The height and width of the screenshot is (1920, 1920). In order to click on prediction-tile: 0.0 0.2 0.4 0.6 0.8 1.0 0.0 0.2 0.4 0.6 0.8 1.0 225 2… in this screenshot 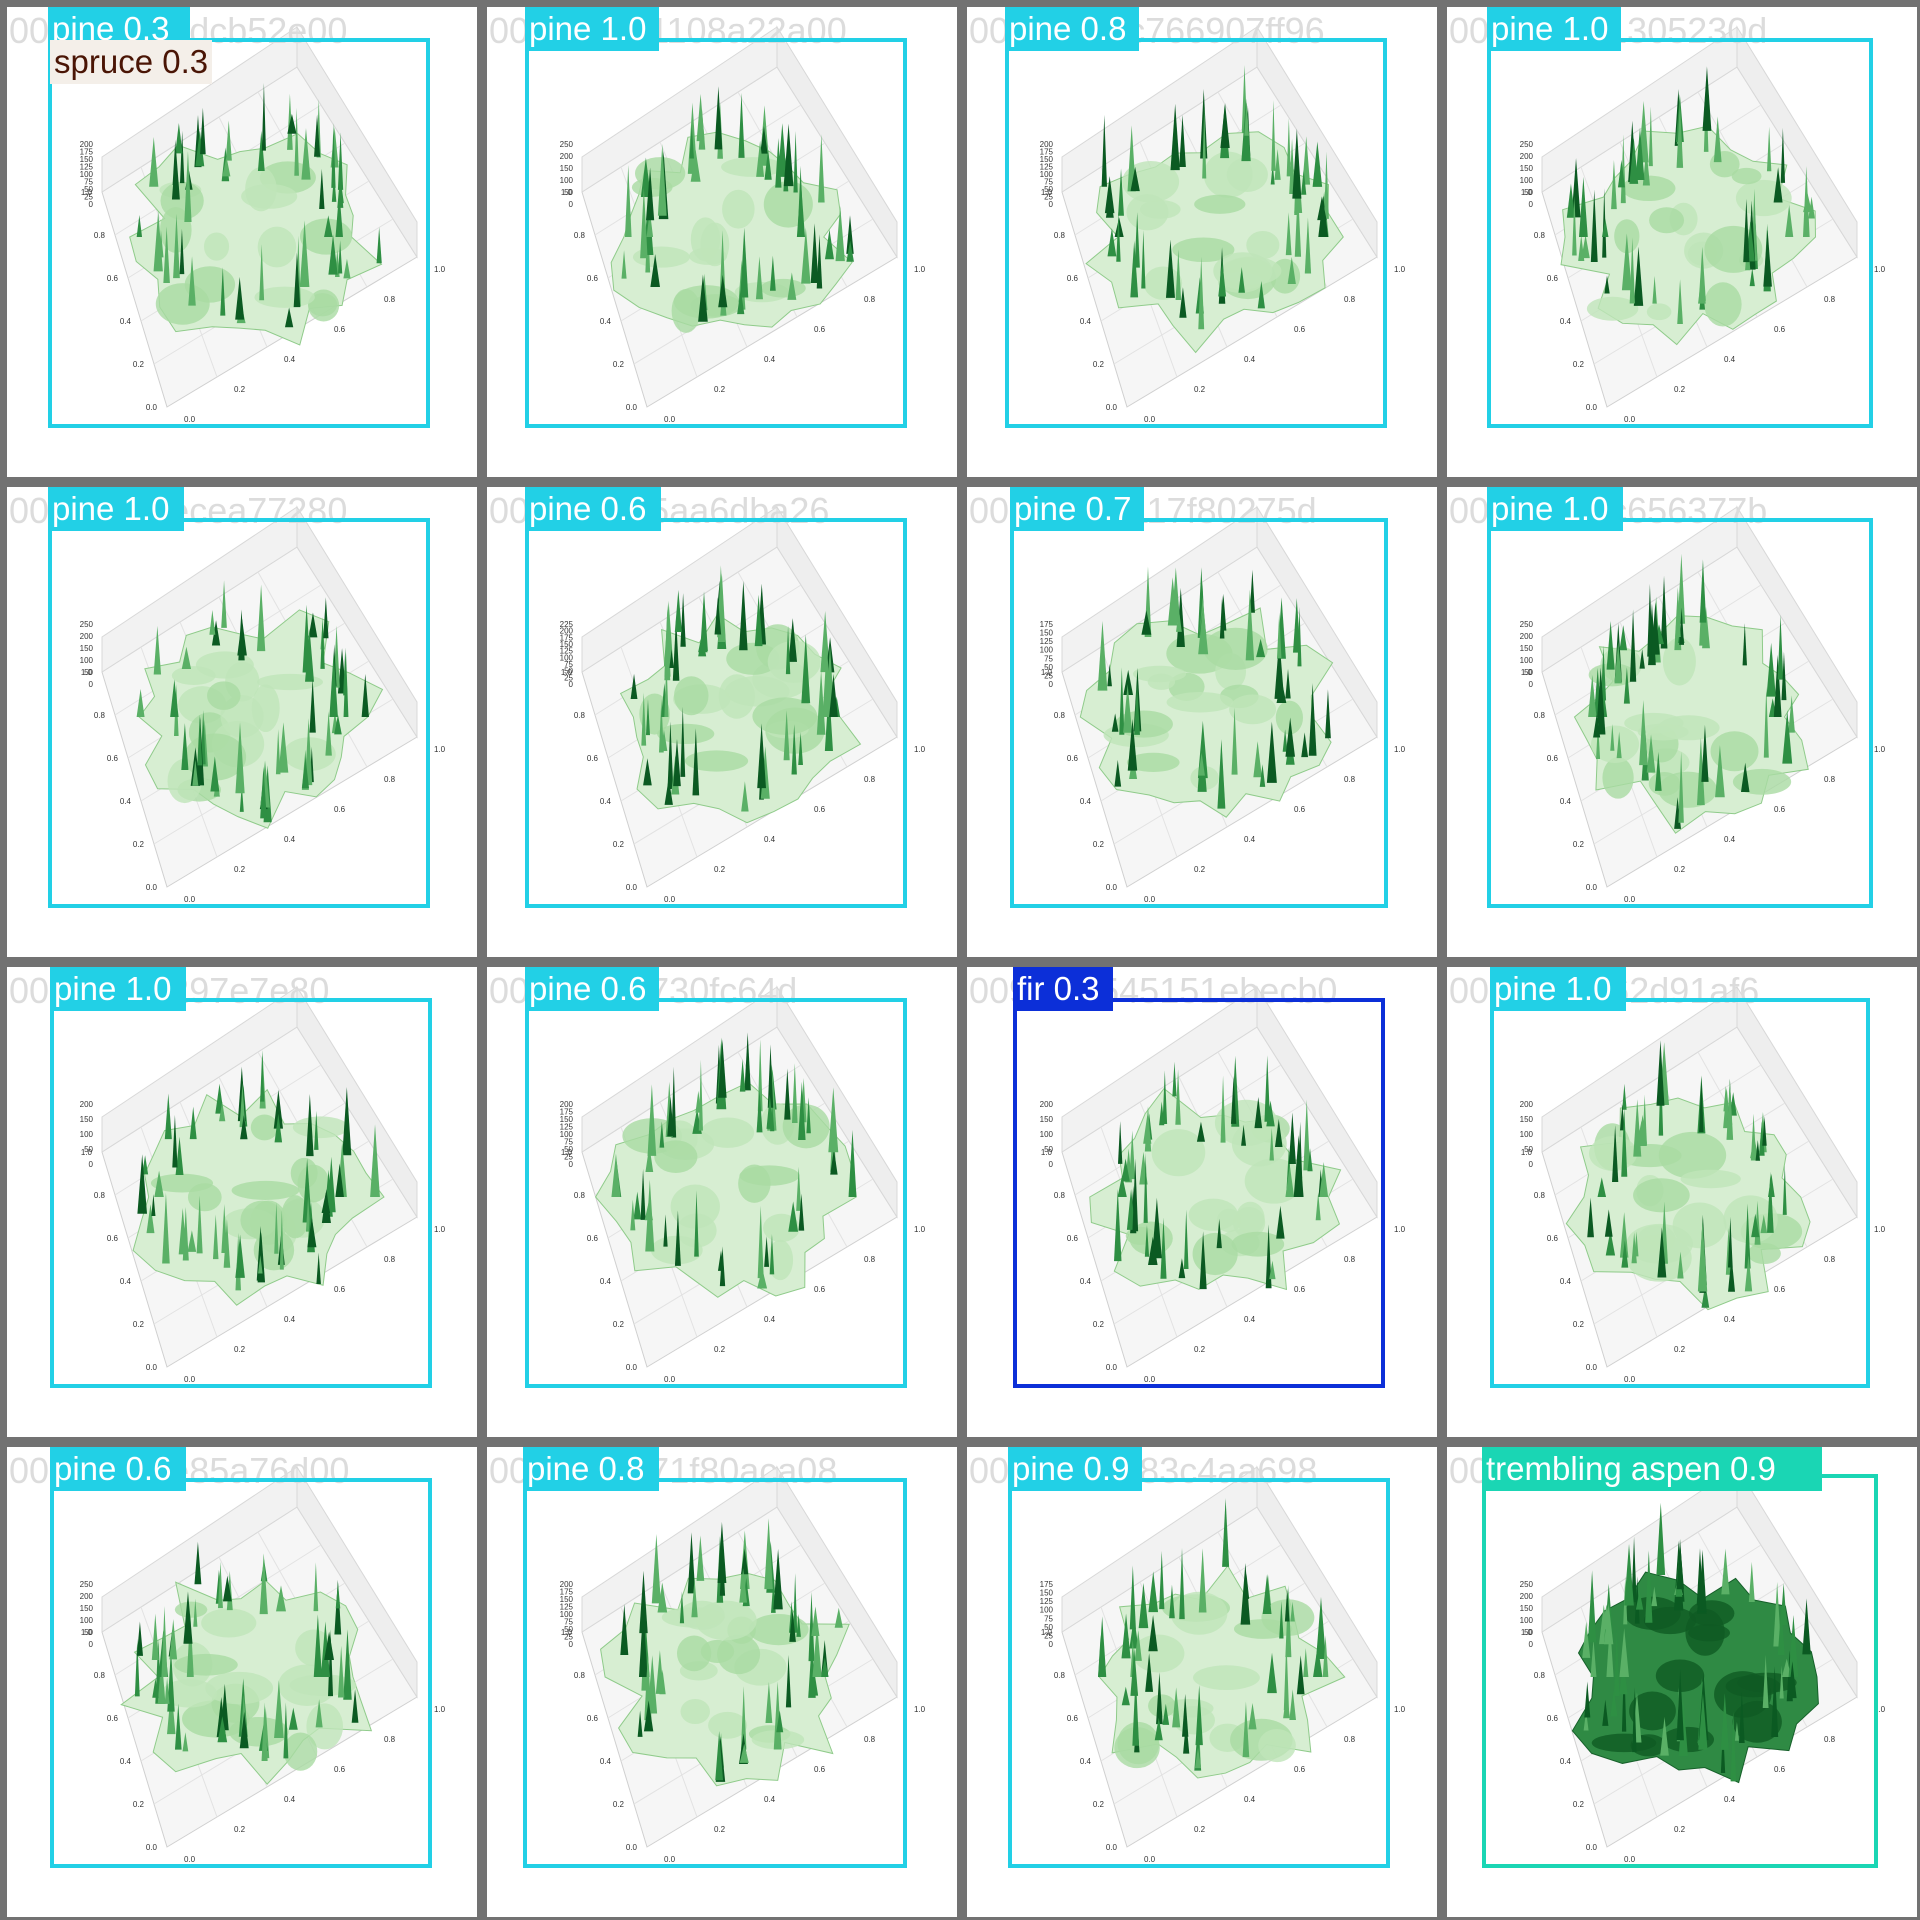, I will do `click(722, 722)`.